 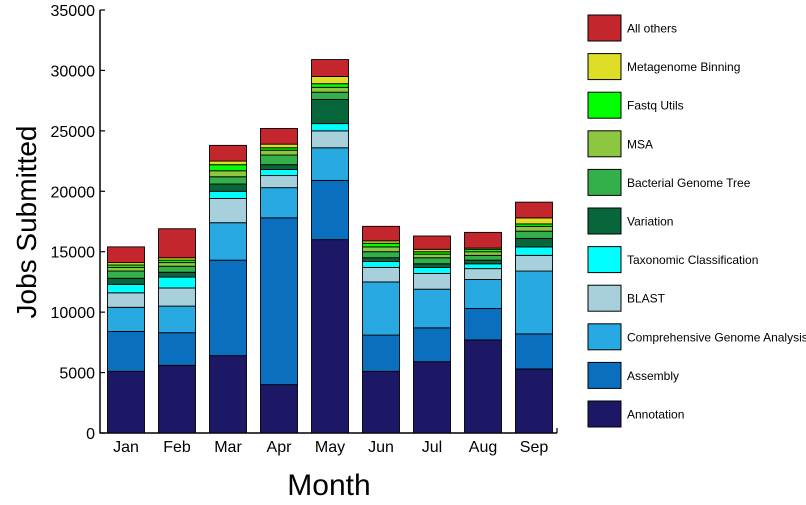 What do you see at coordinates (655, 415) in the screenshot?
I see `legend-label: Annotation` at bounding box center [655, 415].